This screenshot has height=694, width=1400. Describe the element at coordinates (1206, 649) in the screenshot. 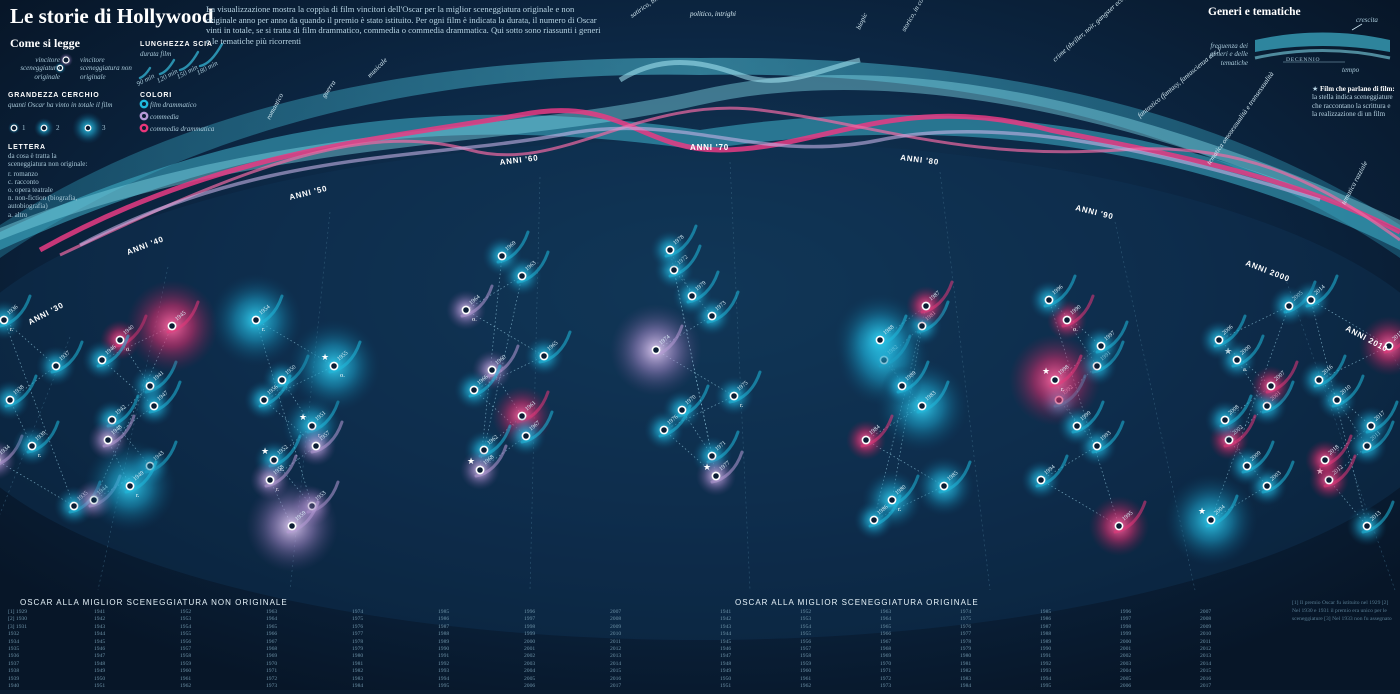

I see `list-year: 2012` at that location.